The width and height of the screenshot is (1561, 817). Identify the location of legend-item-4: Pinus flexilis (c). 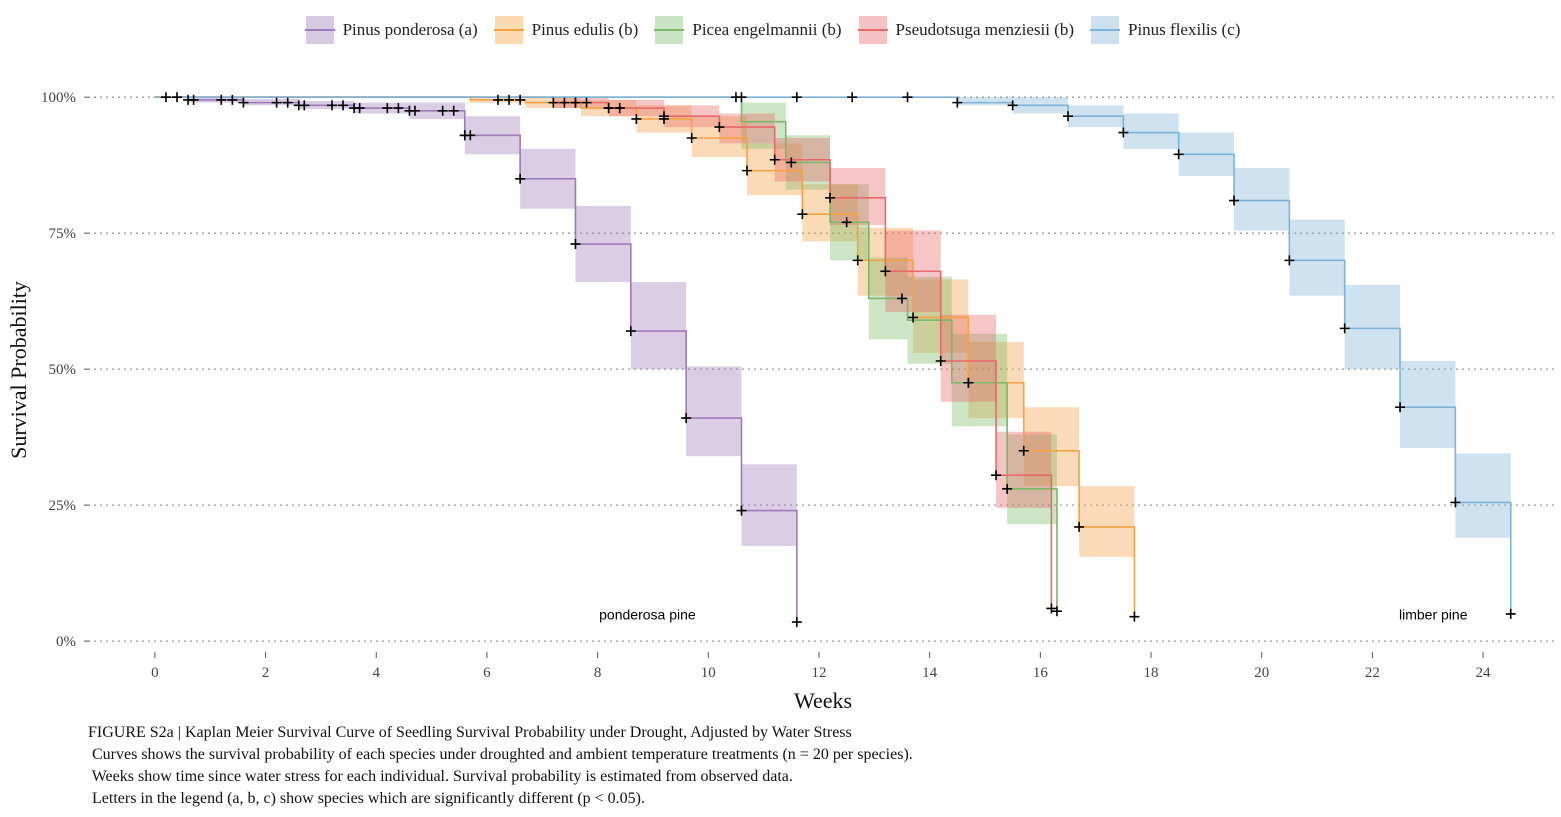
(1170, 30).